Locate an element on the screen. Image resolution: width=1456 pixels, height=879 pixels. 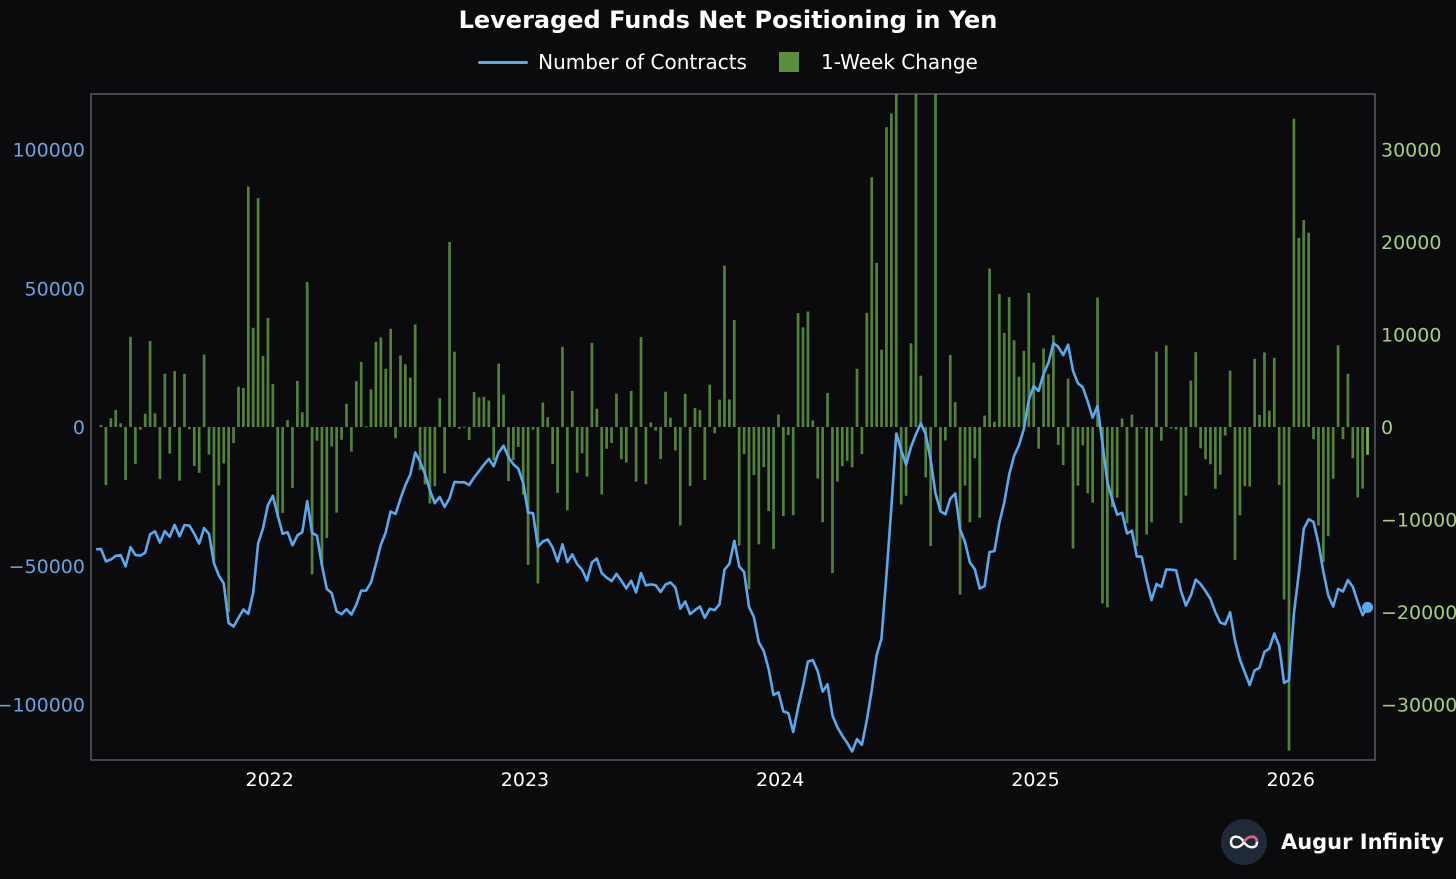
legend-item-weekly-change: 1-Week Change is located at coordinates (878, 62).